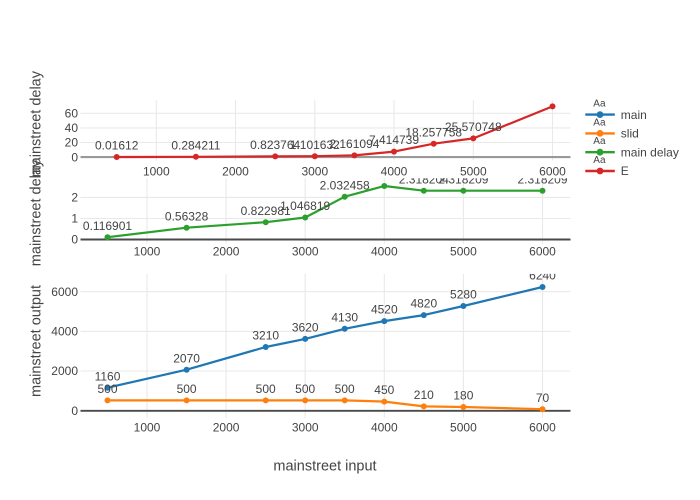  Describe the element at coordinates (424, 395) in the screenshot. I see `svg-text: 210` at that location.